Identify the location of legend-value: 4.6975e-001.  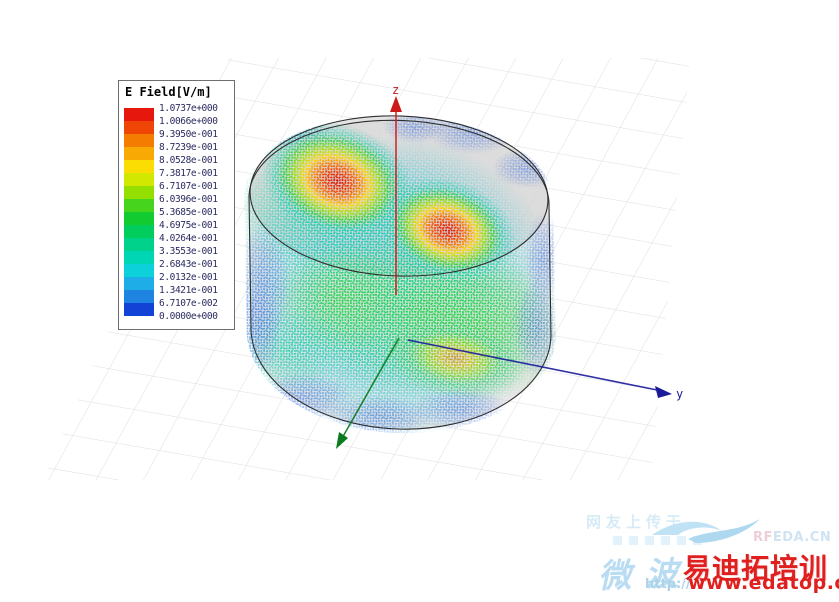
(188, 225).